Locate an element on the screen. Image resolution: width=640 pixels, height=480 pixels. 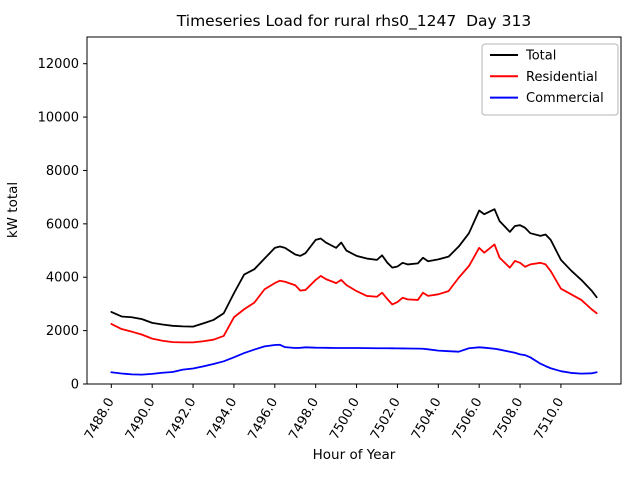
x-tick-label: 7492.0 is located at coordinates (182, 419).